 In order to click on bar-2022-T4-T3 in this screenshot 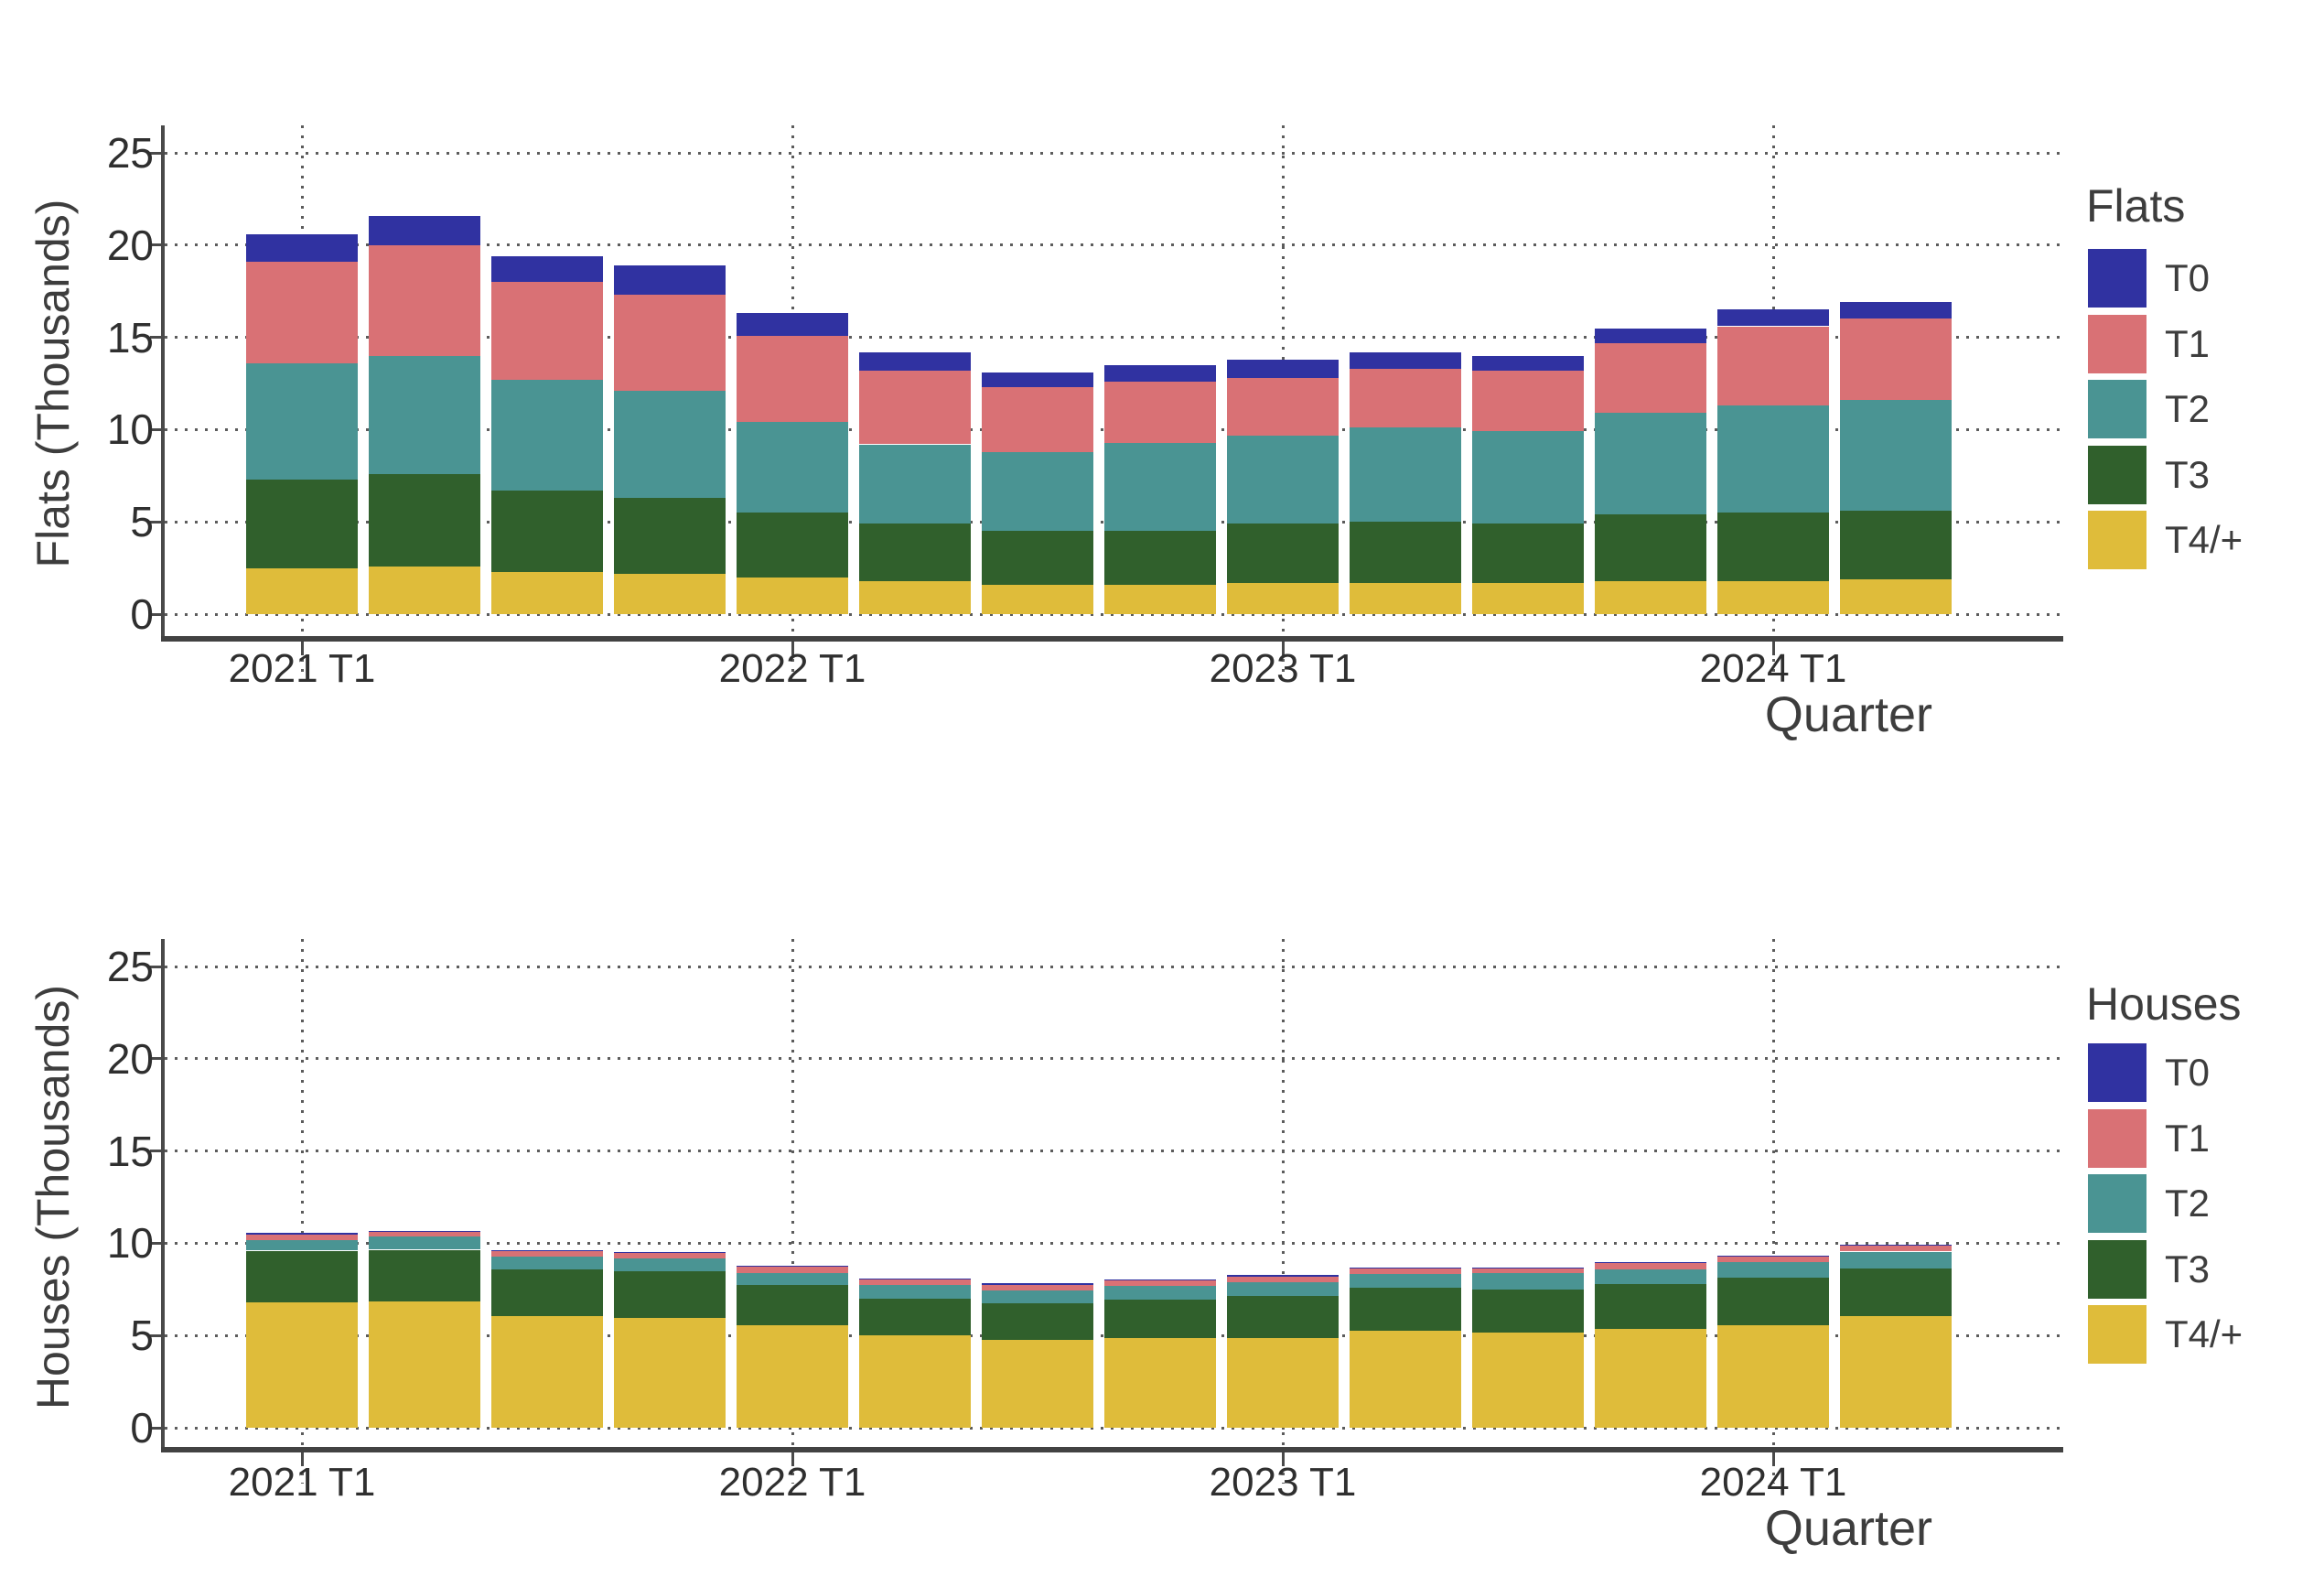, I will do `click(1160, 1319)`.